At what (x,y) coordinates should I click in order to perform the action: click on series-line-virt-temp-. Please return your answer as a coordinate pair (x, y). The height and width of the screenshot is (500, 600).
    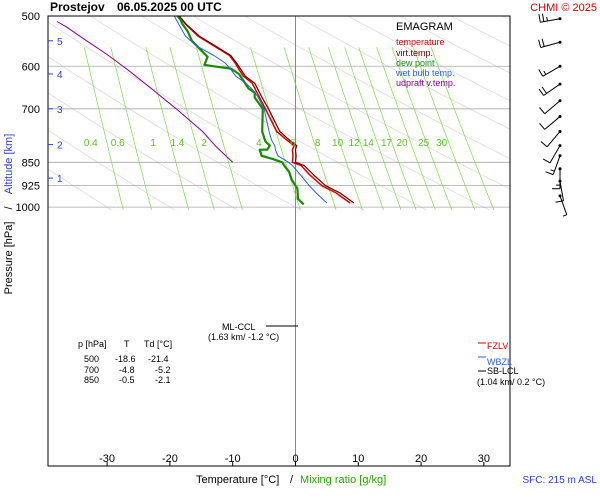
    Looking at the image, I should click on (266, 110).